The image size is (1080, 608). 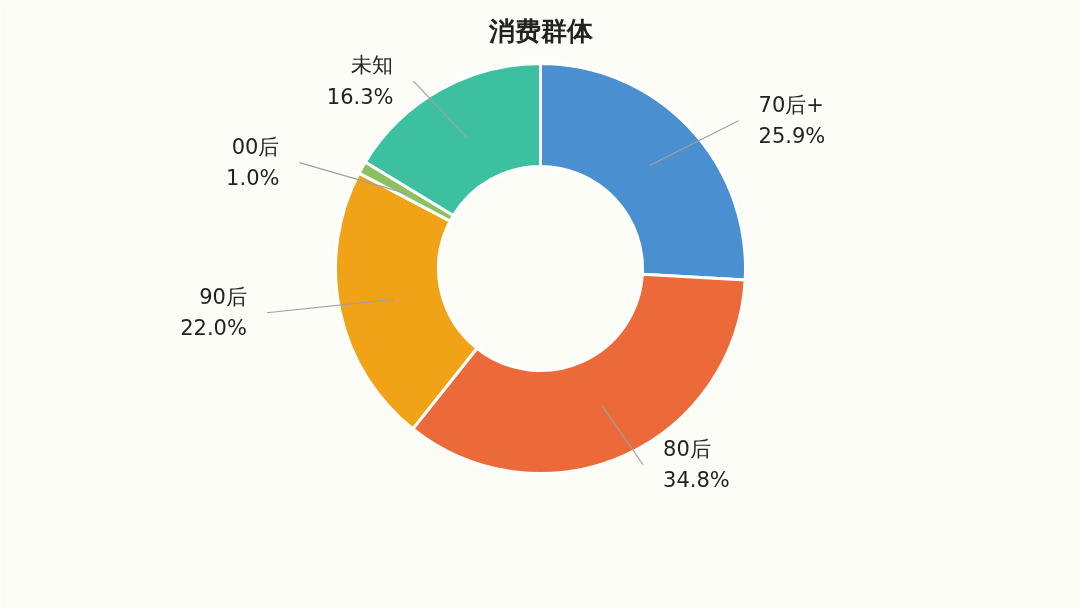 I want to click on slice-label: 未知, so click(x=372, y=65).